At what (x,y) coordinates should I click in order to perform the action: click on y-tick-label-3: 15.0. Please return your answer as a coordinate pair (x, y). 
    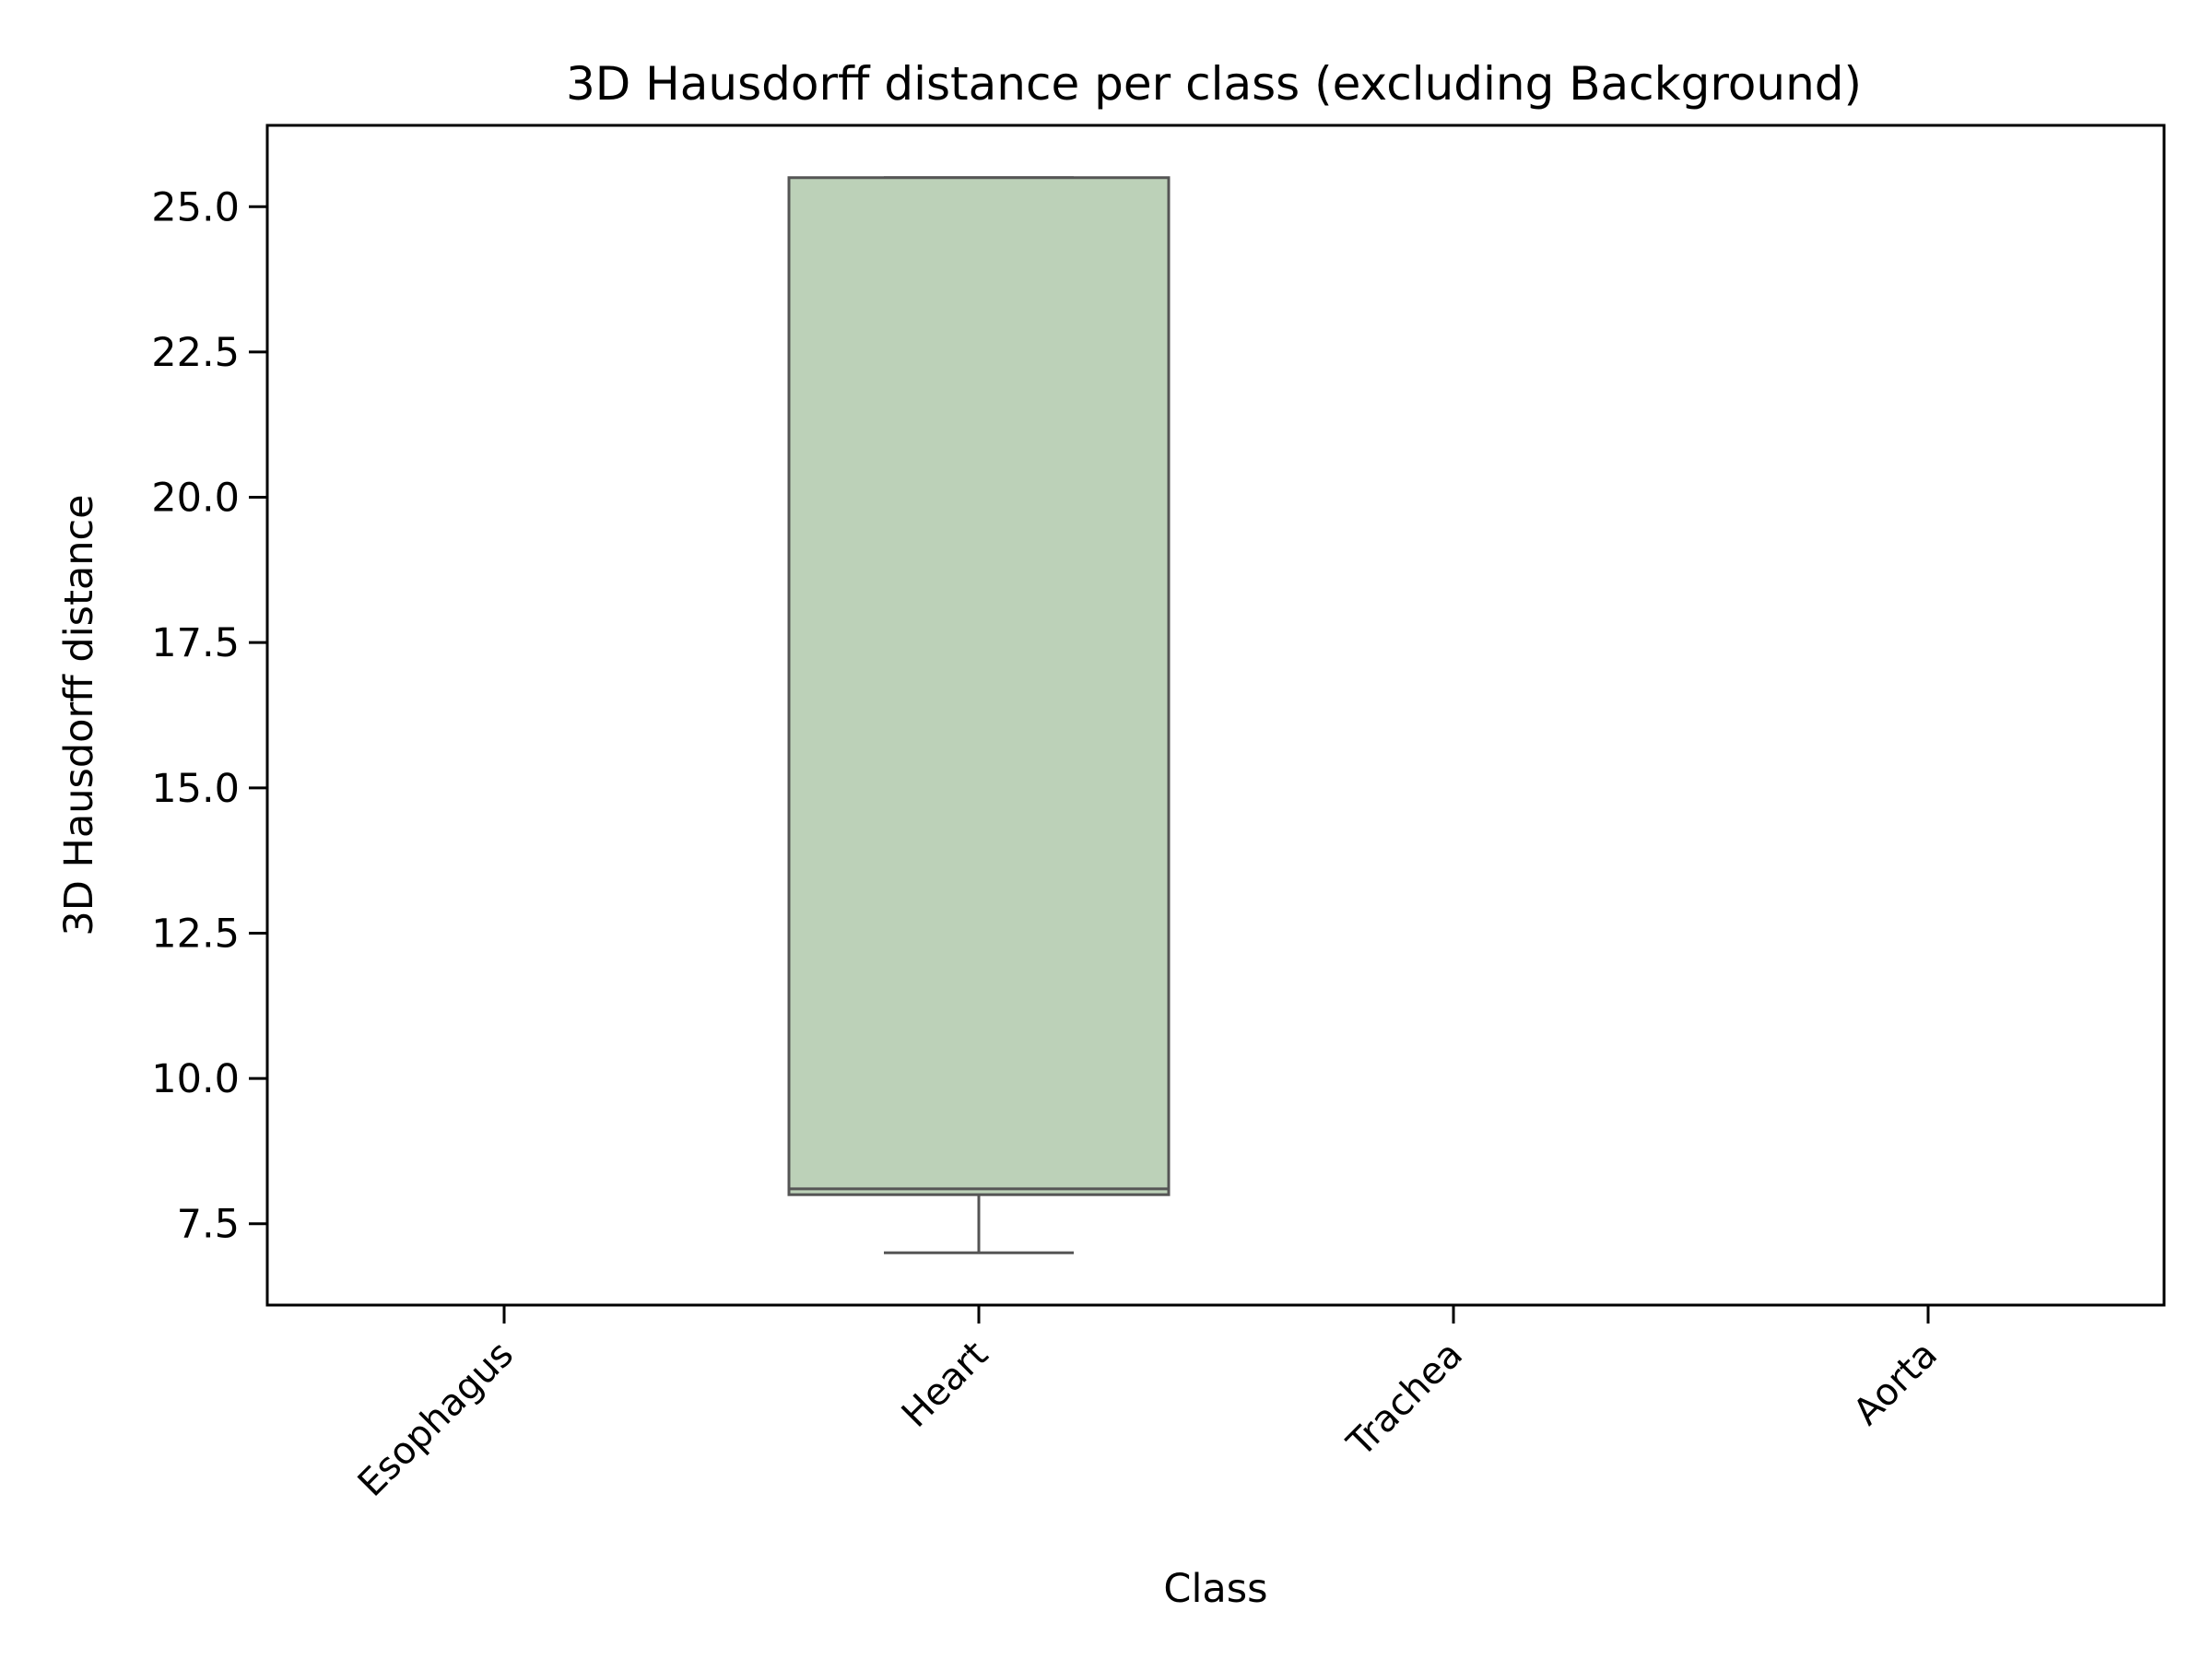
    Looking at the image, I should click on (195, 789).